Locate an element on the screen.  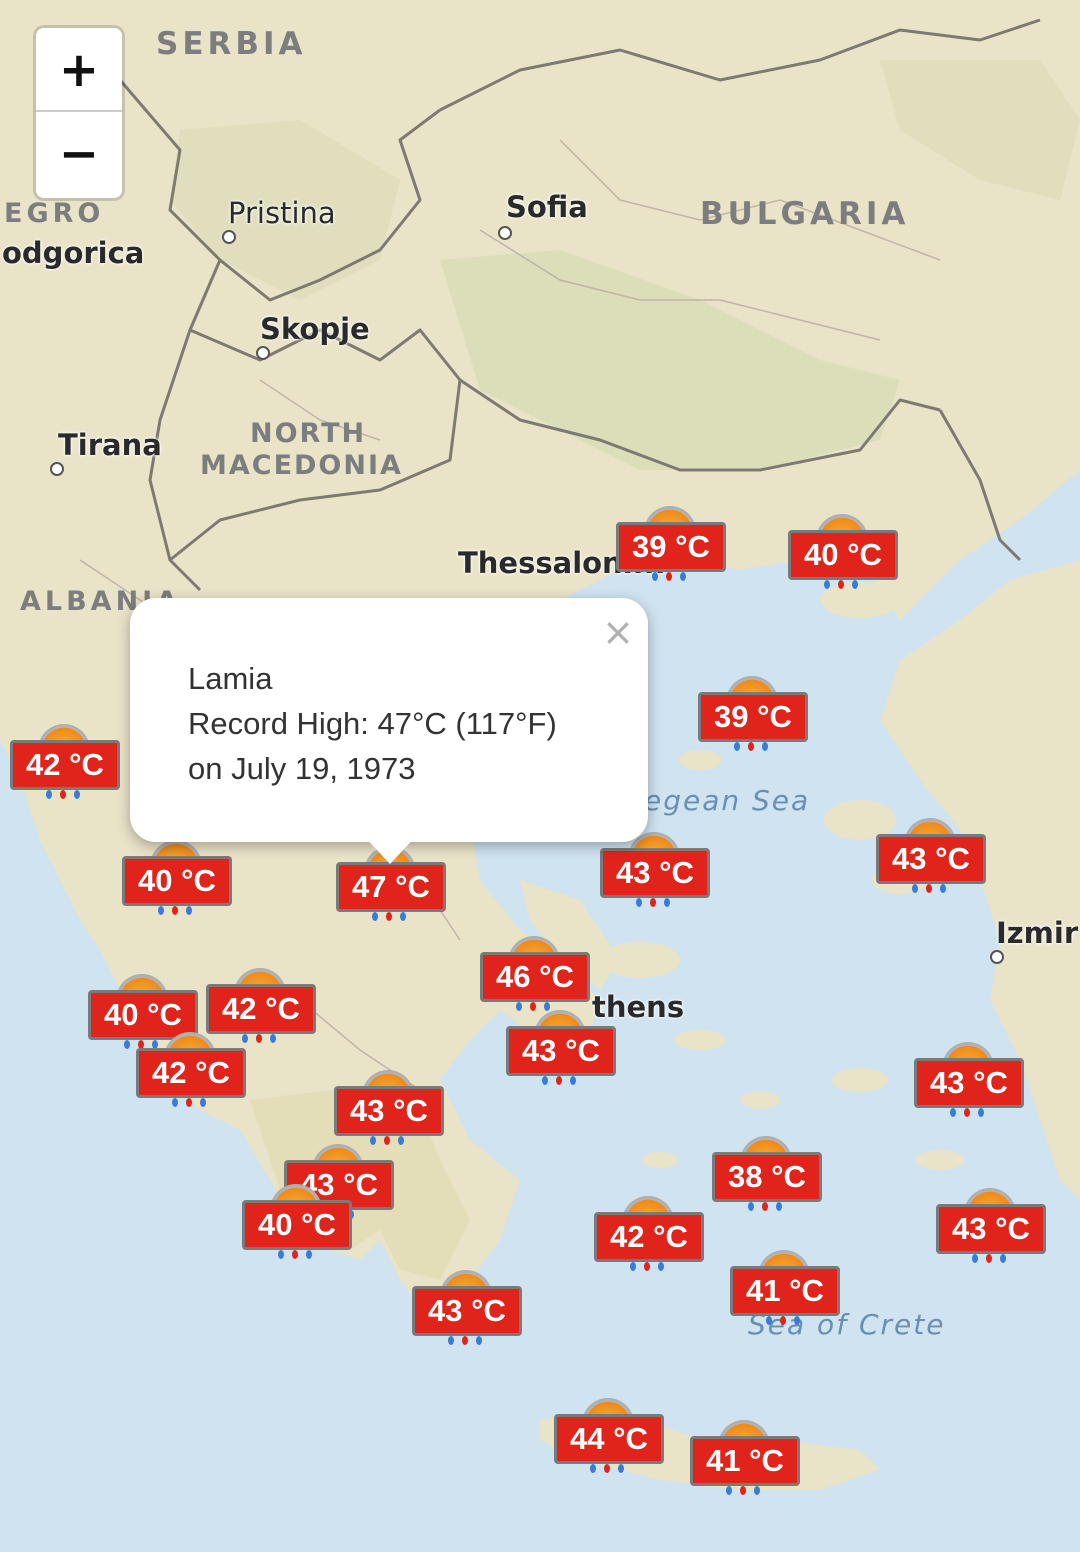
popup-tip is located at coordinates (390, 849).